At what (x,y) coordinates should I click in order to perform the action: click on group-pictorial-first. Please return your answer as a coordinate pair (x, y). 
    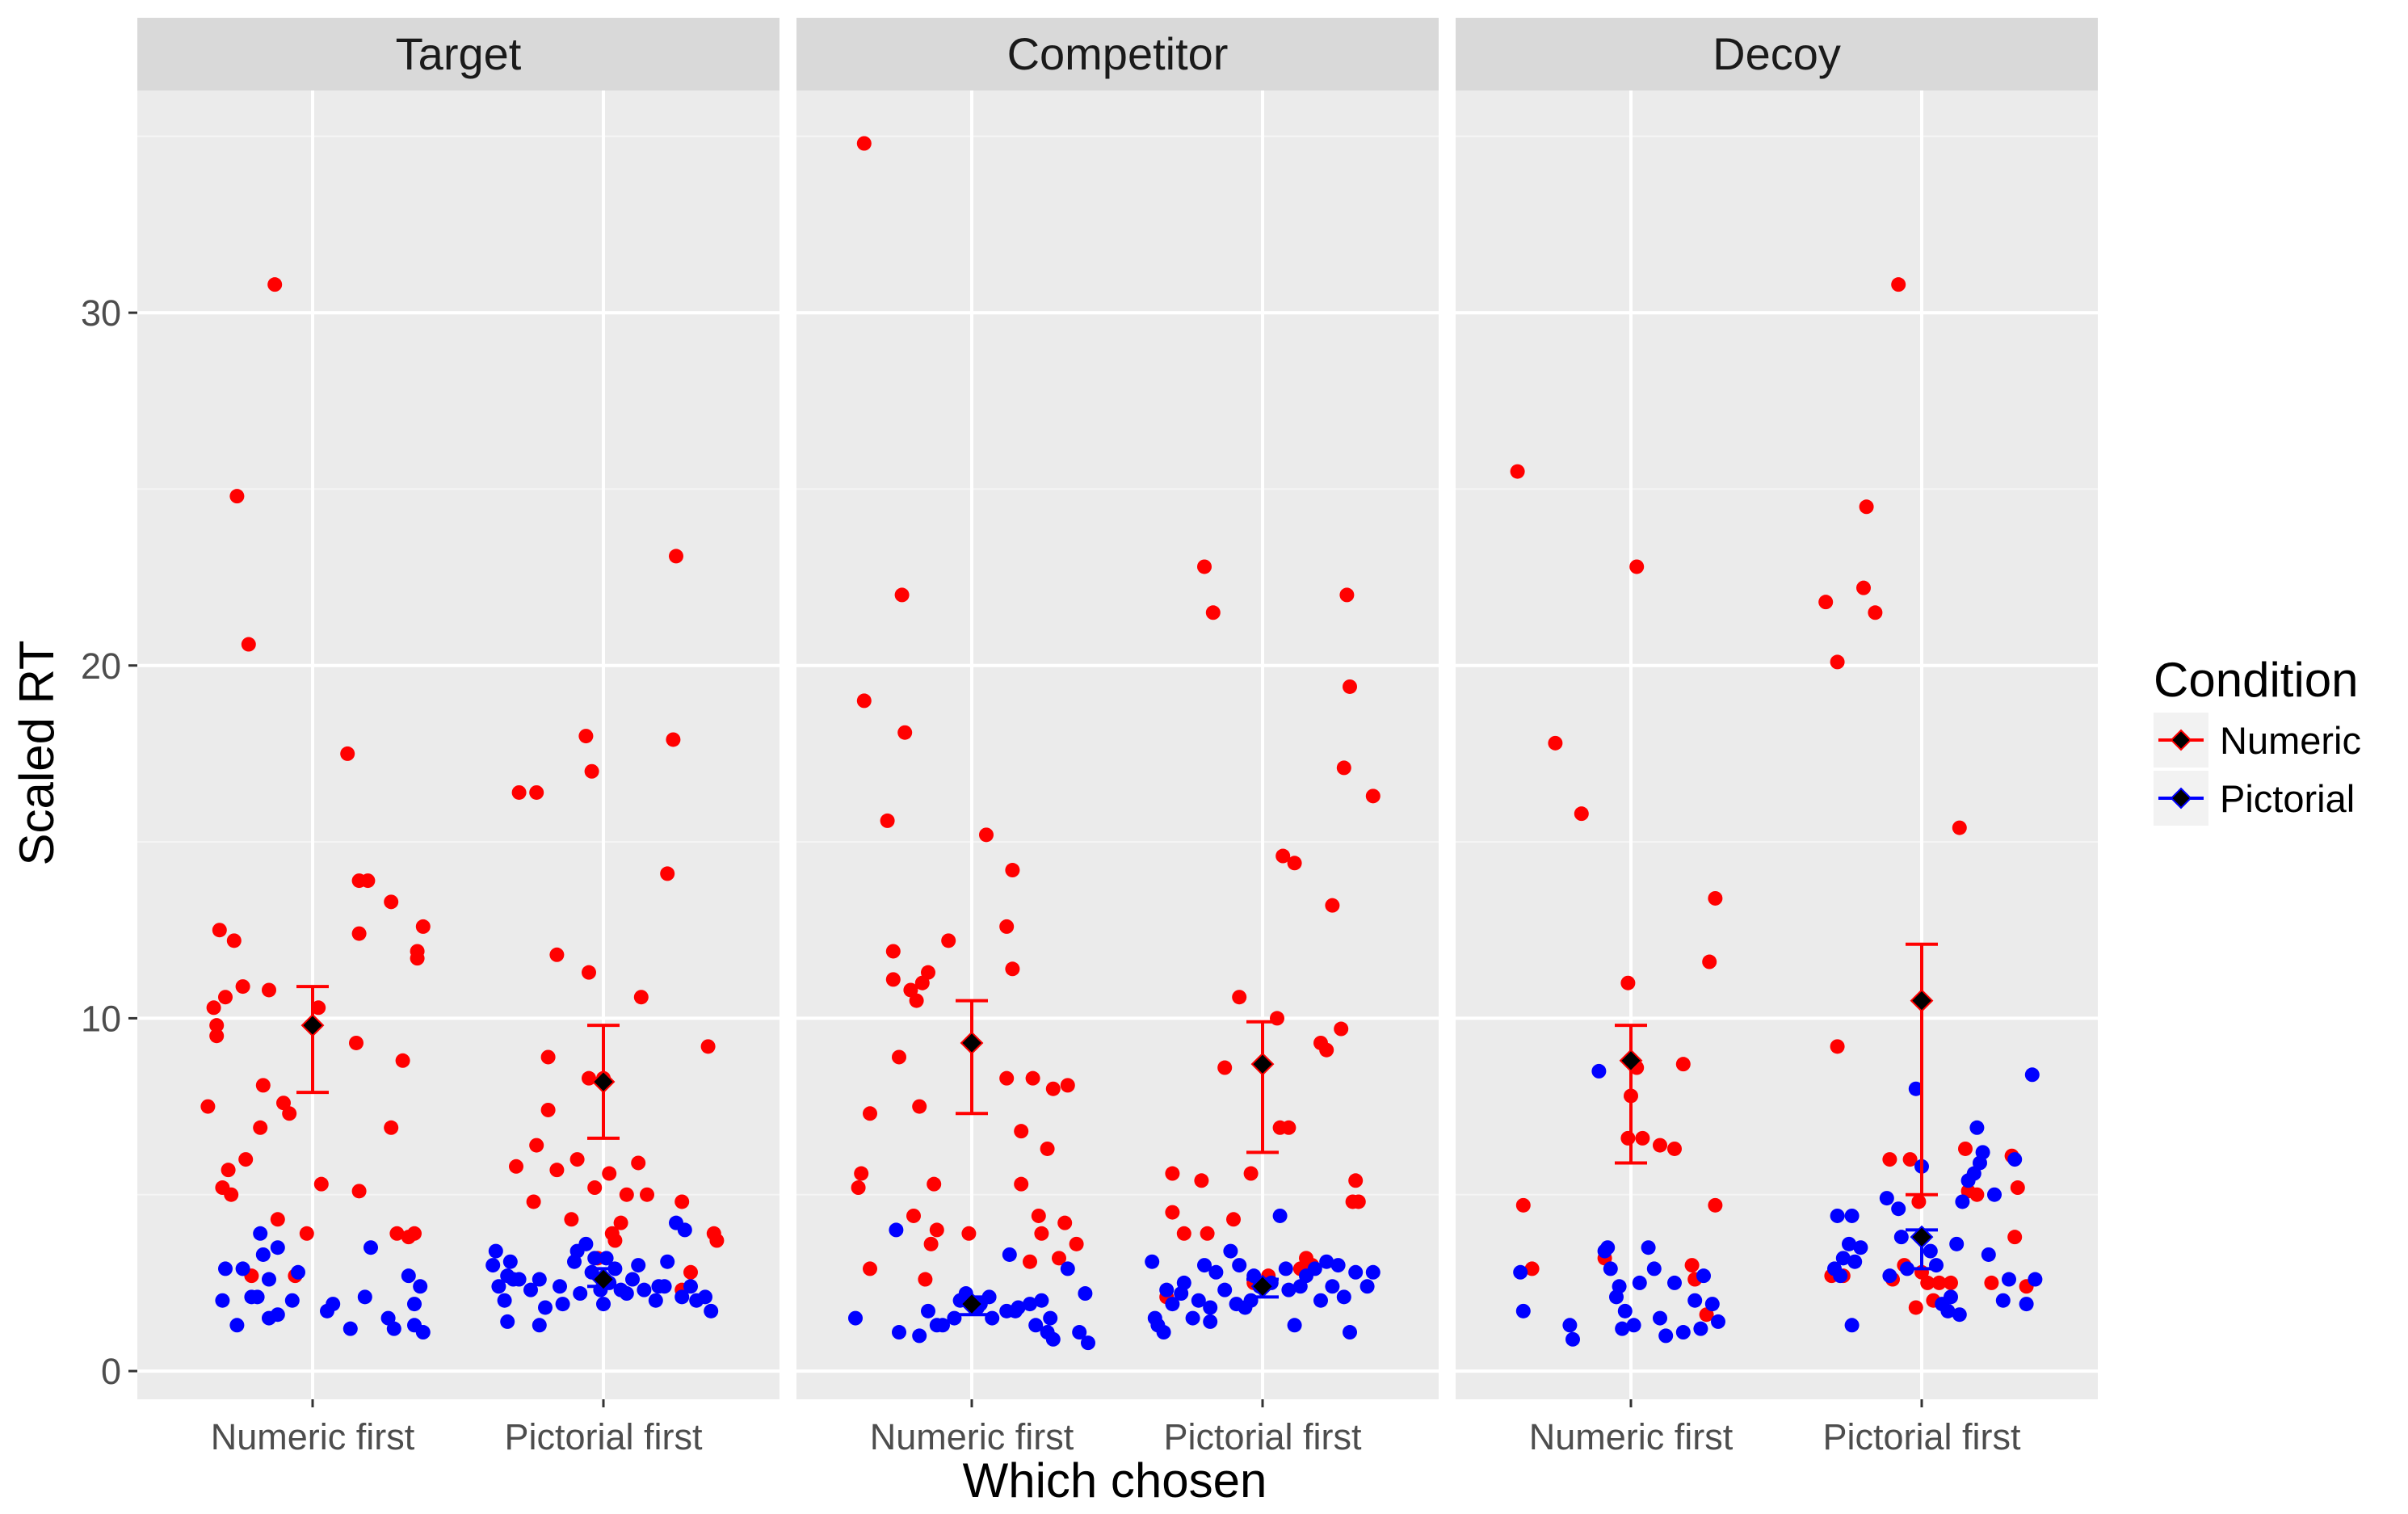
    Looking at the image, I should click on (605, 941).